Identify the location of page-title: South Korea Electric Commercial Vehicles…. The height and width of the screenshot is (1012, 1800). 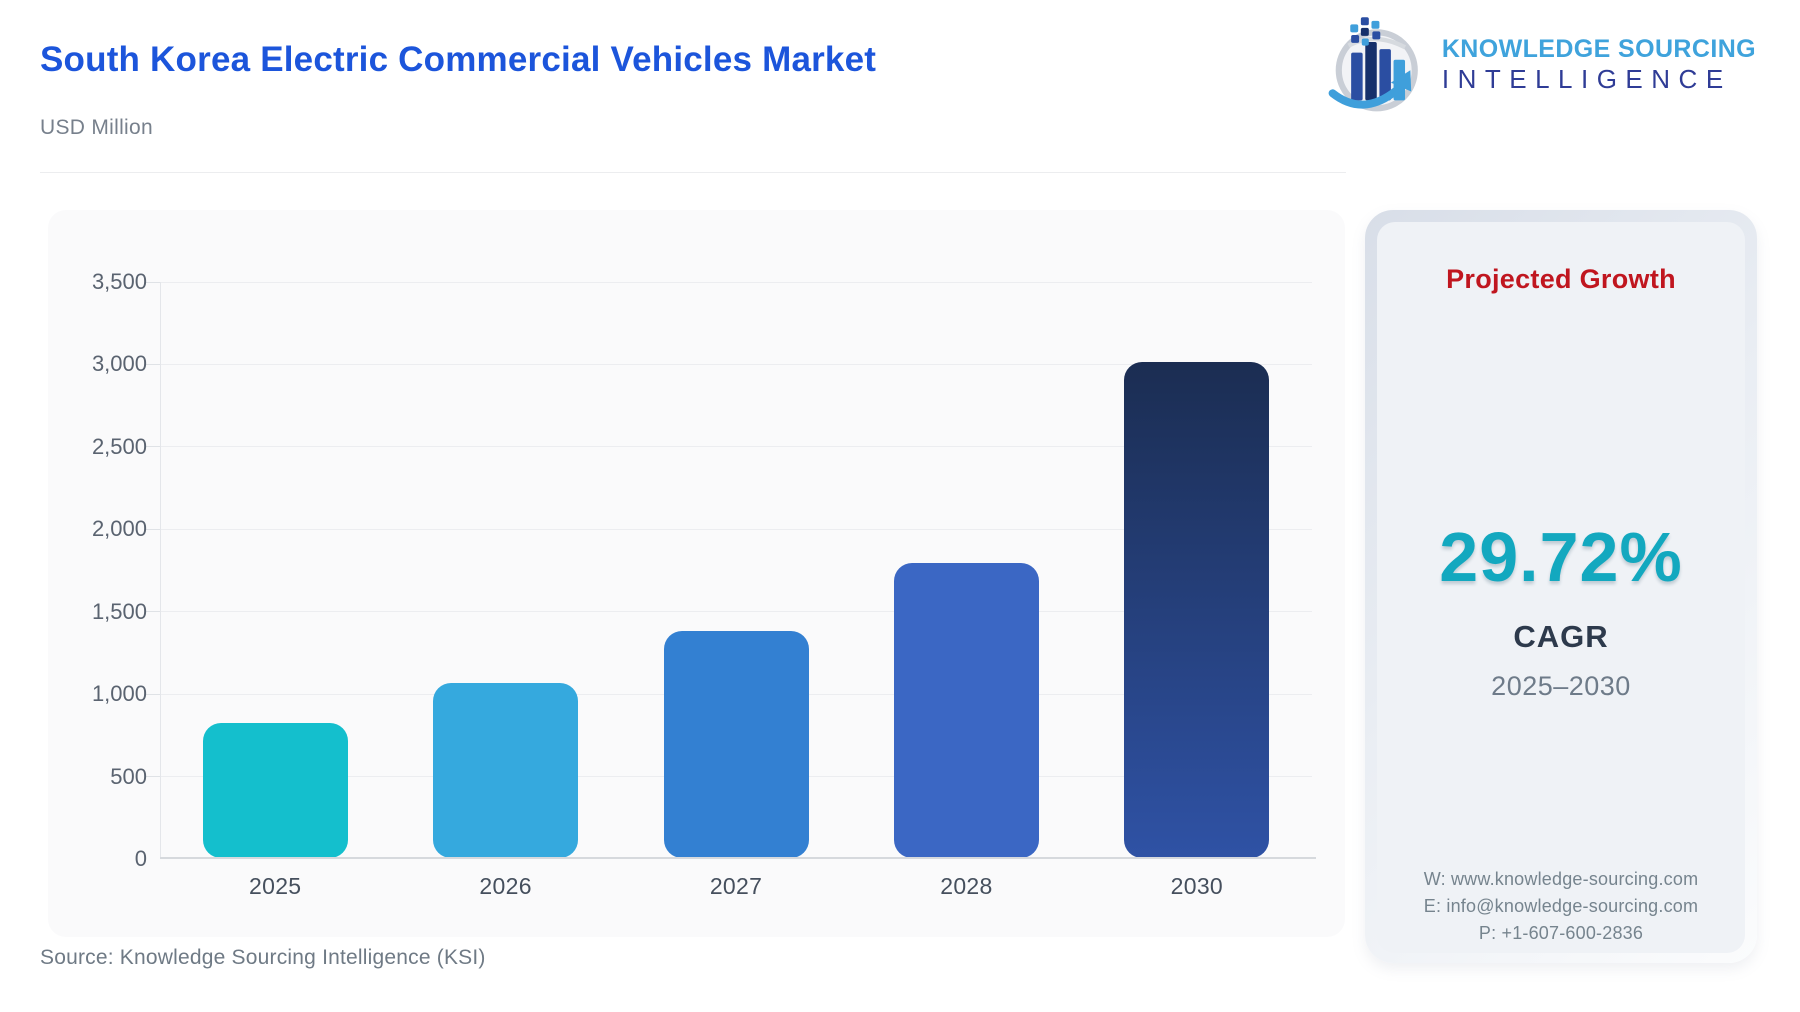
(458, 59).